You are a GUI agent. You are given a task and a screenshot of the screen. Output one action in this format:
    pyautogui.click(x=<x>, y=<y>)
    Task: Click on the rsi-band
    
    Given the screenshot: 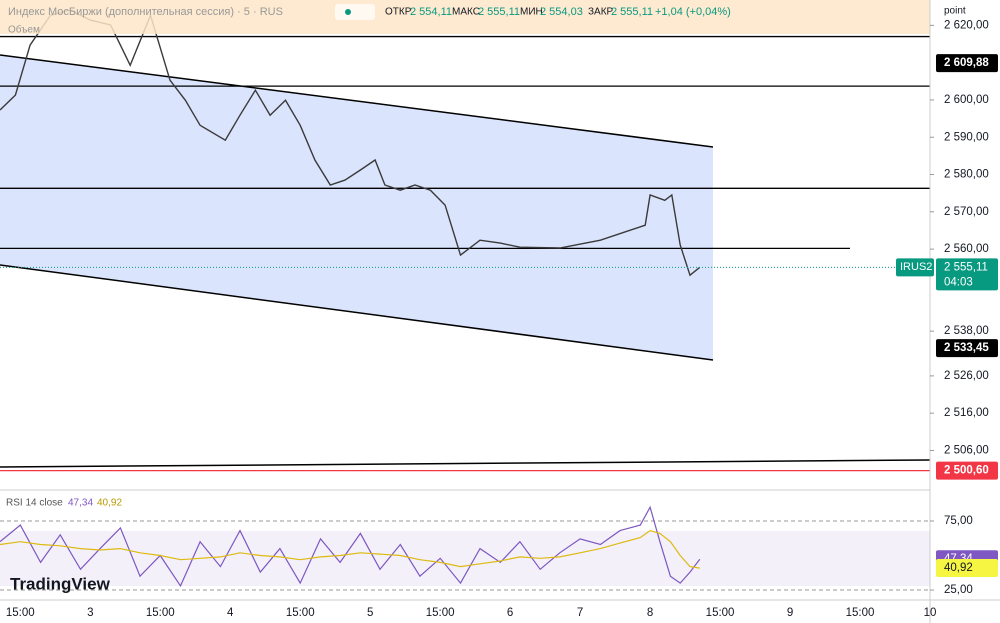 What is the action you would take?
    pyautogui.click(x=465, y=558)
    